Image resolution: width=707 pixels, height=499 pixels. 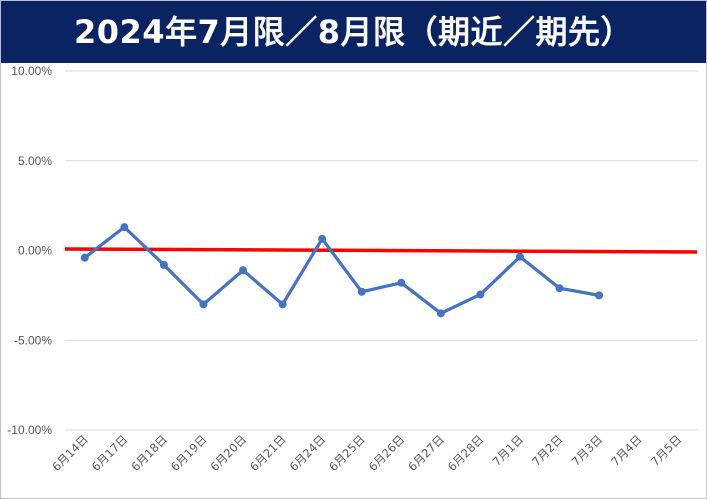 What do you see at coordinates (189, 453) in the screenshot?
I see `x-tick-label: 6月19日` at bounding box center [189, 453].